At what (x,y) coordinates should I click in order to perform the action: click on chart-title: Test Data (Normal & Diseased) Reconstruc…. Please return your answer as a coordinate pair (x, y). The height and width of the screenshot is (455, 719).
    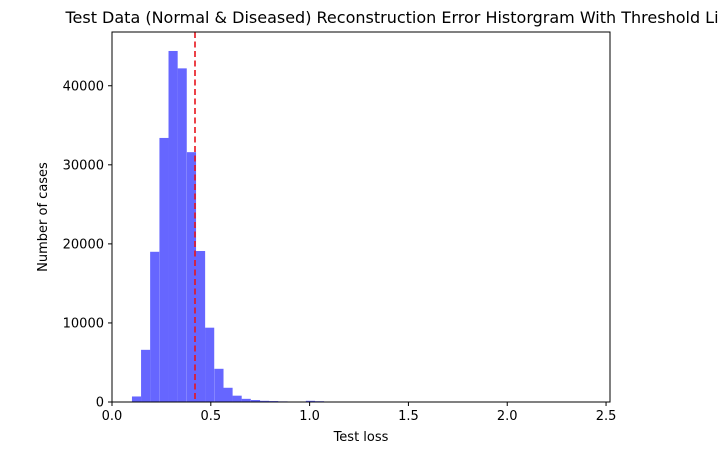
    Looking at the image, I should click on (391, 17).